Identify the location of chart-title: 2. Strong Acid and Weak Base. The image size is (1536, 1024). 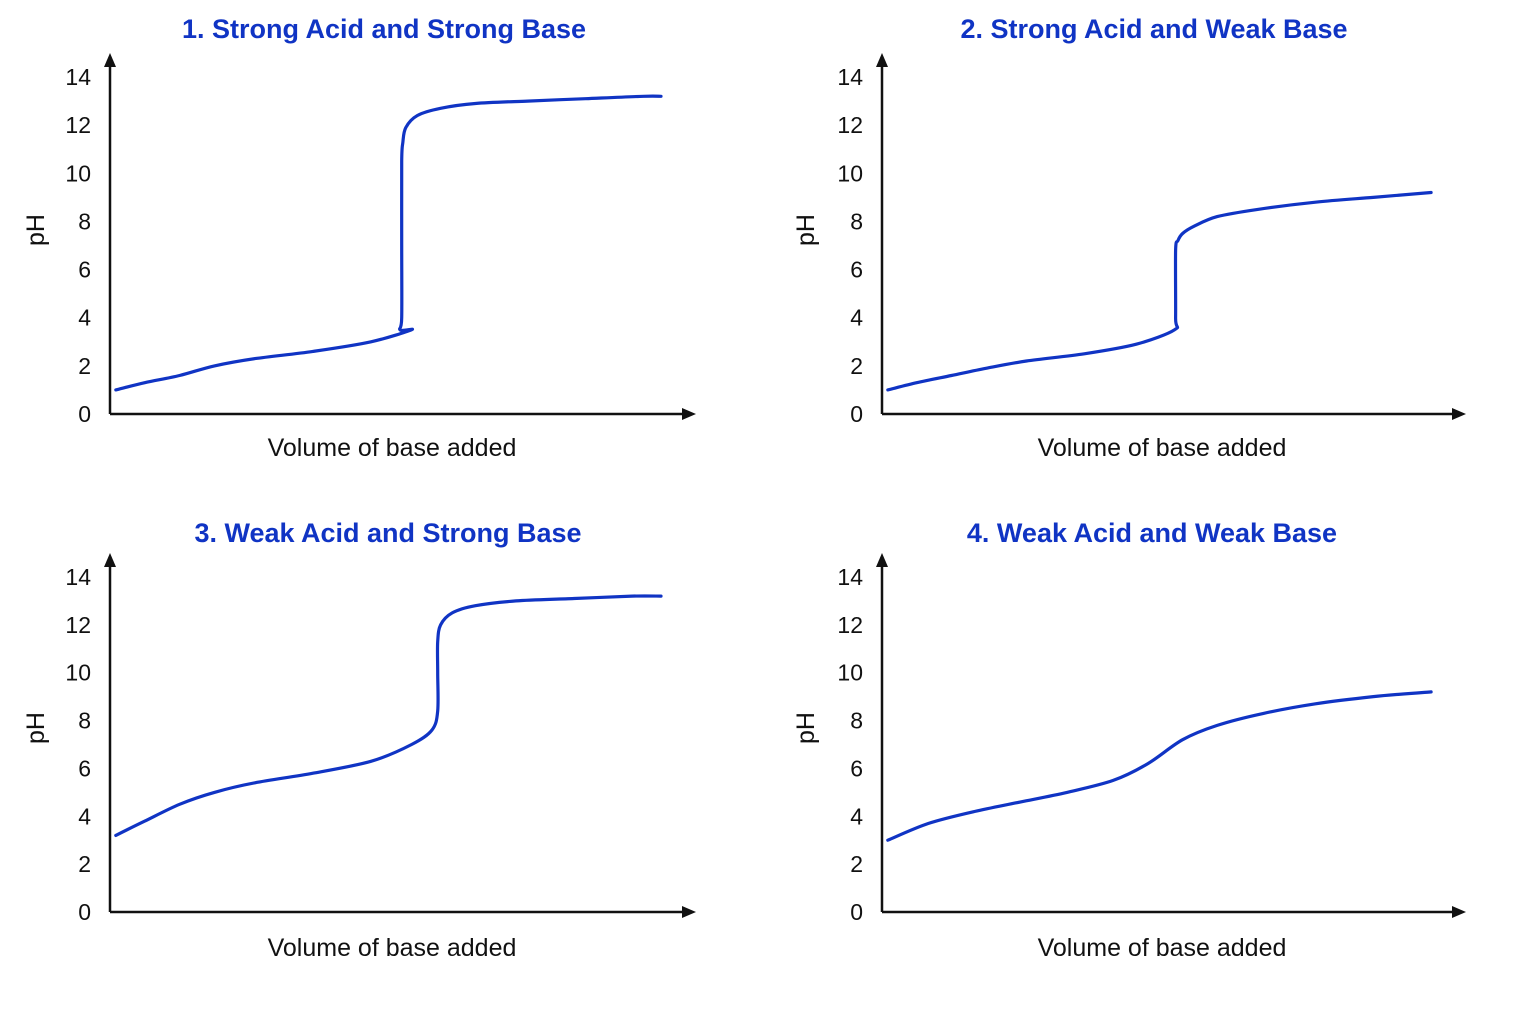
(1153, 29).